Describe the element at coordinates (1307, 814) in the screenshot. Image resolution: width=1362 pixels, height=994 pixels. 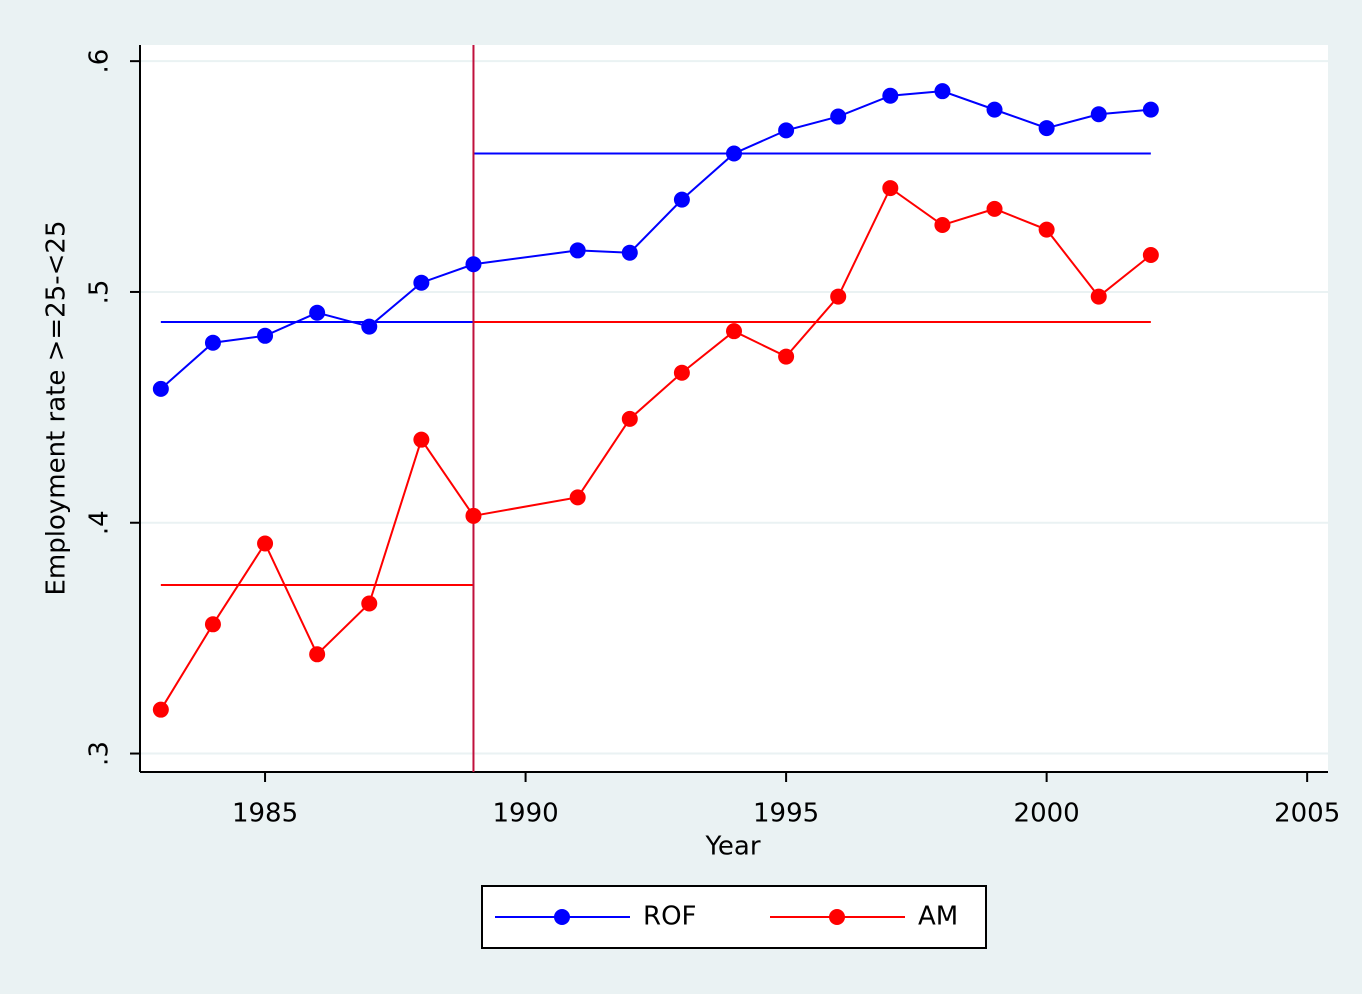
I see `x-tick-label: 2005` at that location.